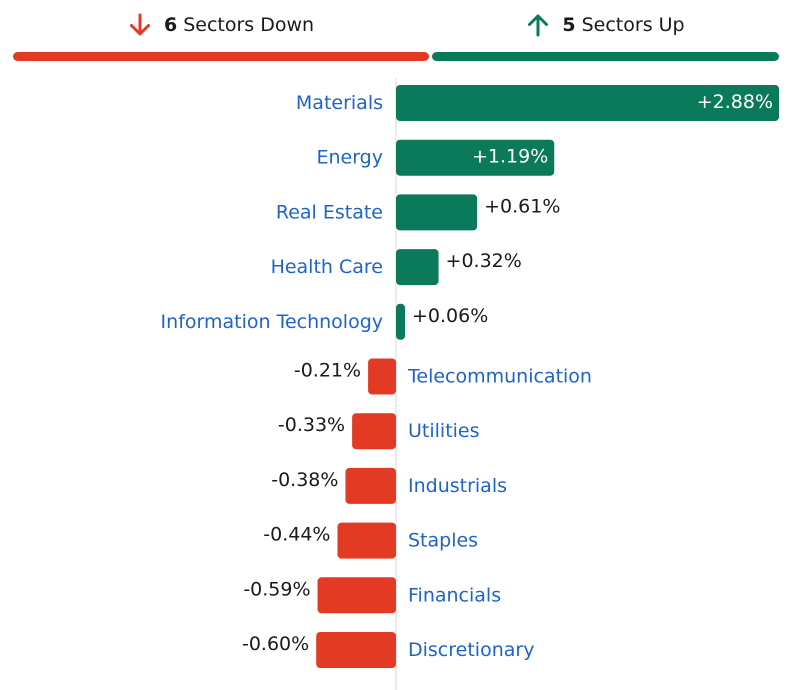 This screenshot has height=690, width=795. What do you see at coordinates (329, 212) in the screenshot?
I see `category-label: Real Estate` at bounding box center [329, 212].